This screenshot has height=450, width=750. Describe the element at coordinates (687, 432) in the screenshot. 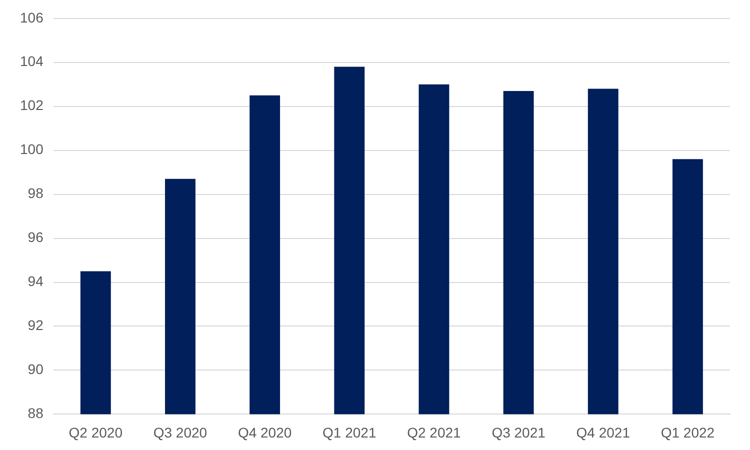

I see `x-tick-label: Q1 2022` at that location.